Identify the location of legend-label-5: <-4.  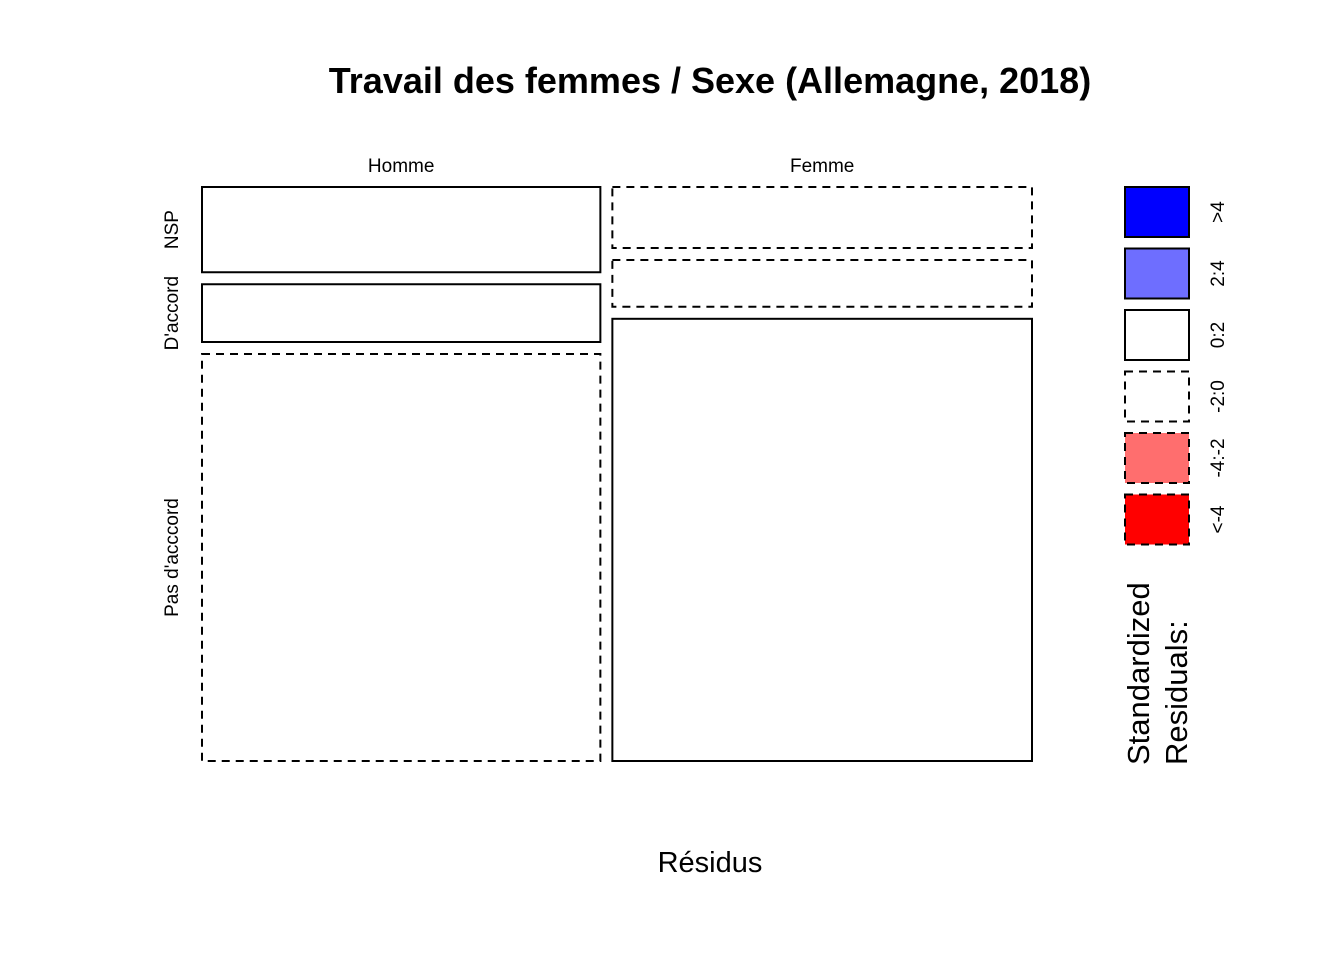
(1218, 519).